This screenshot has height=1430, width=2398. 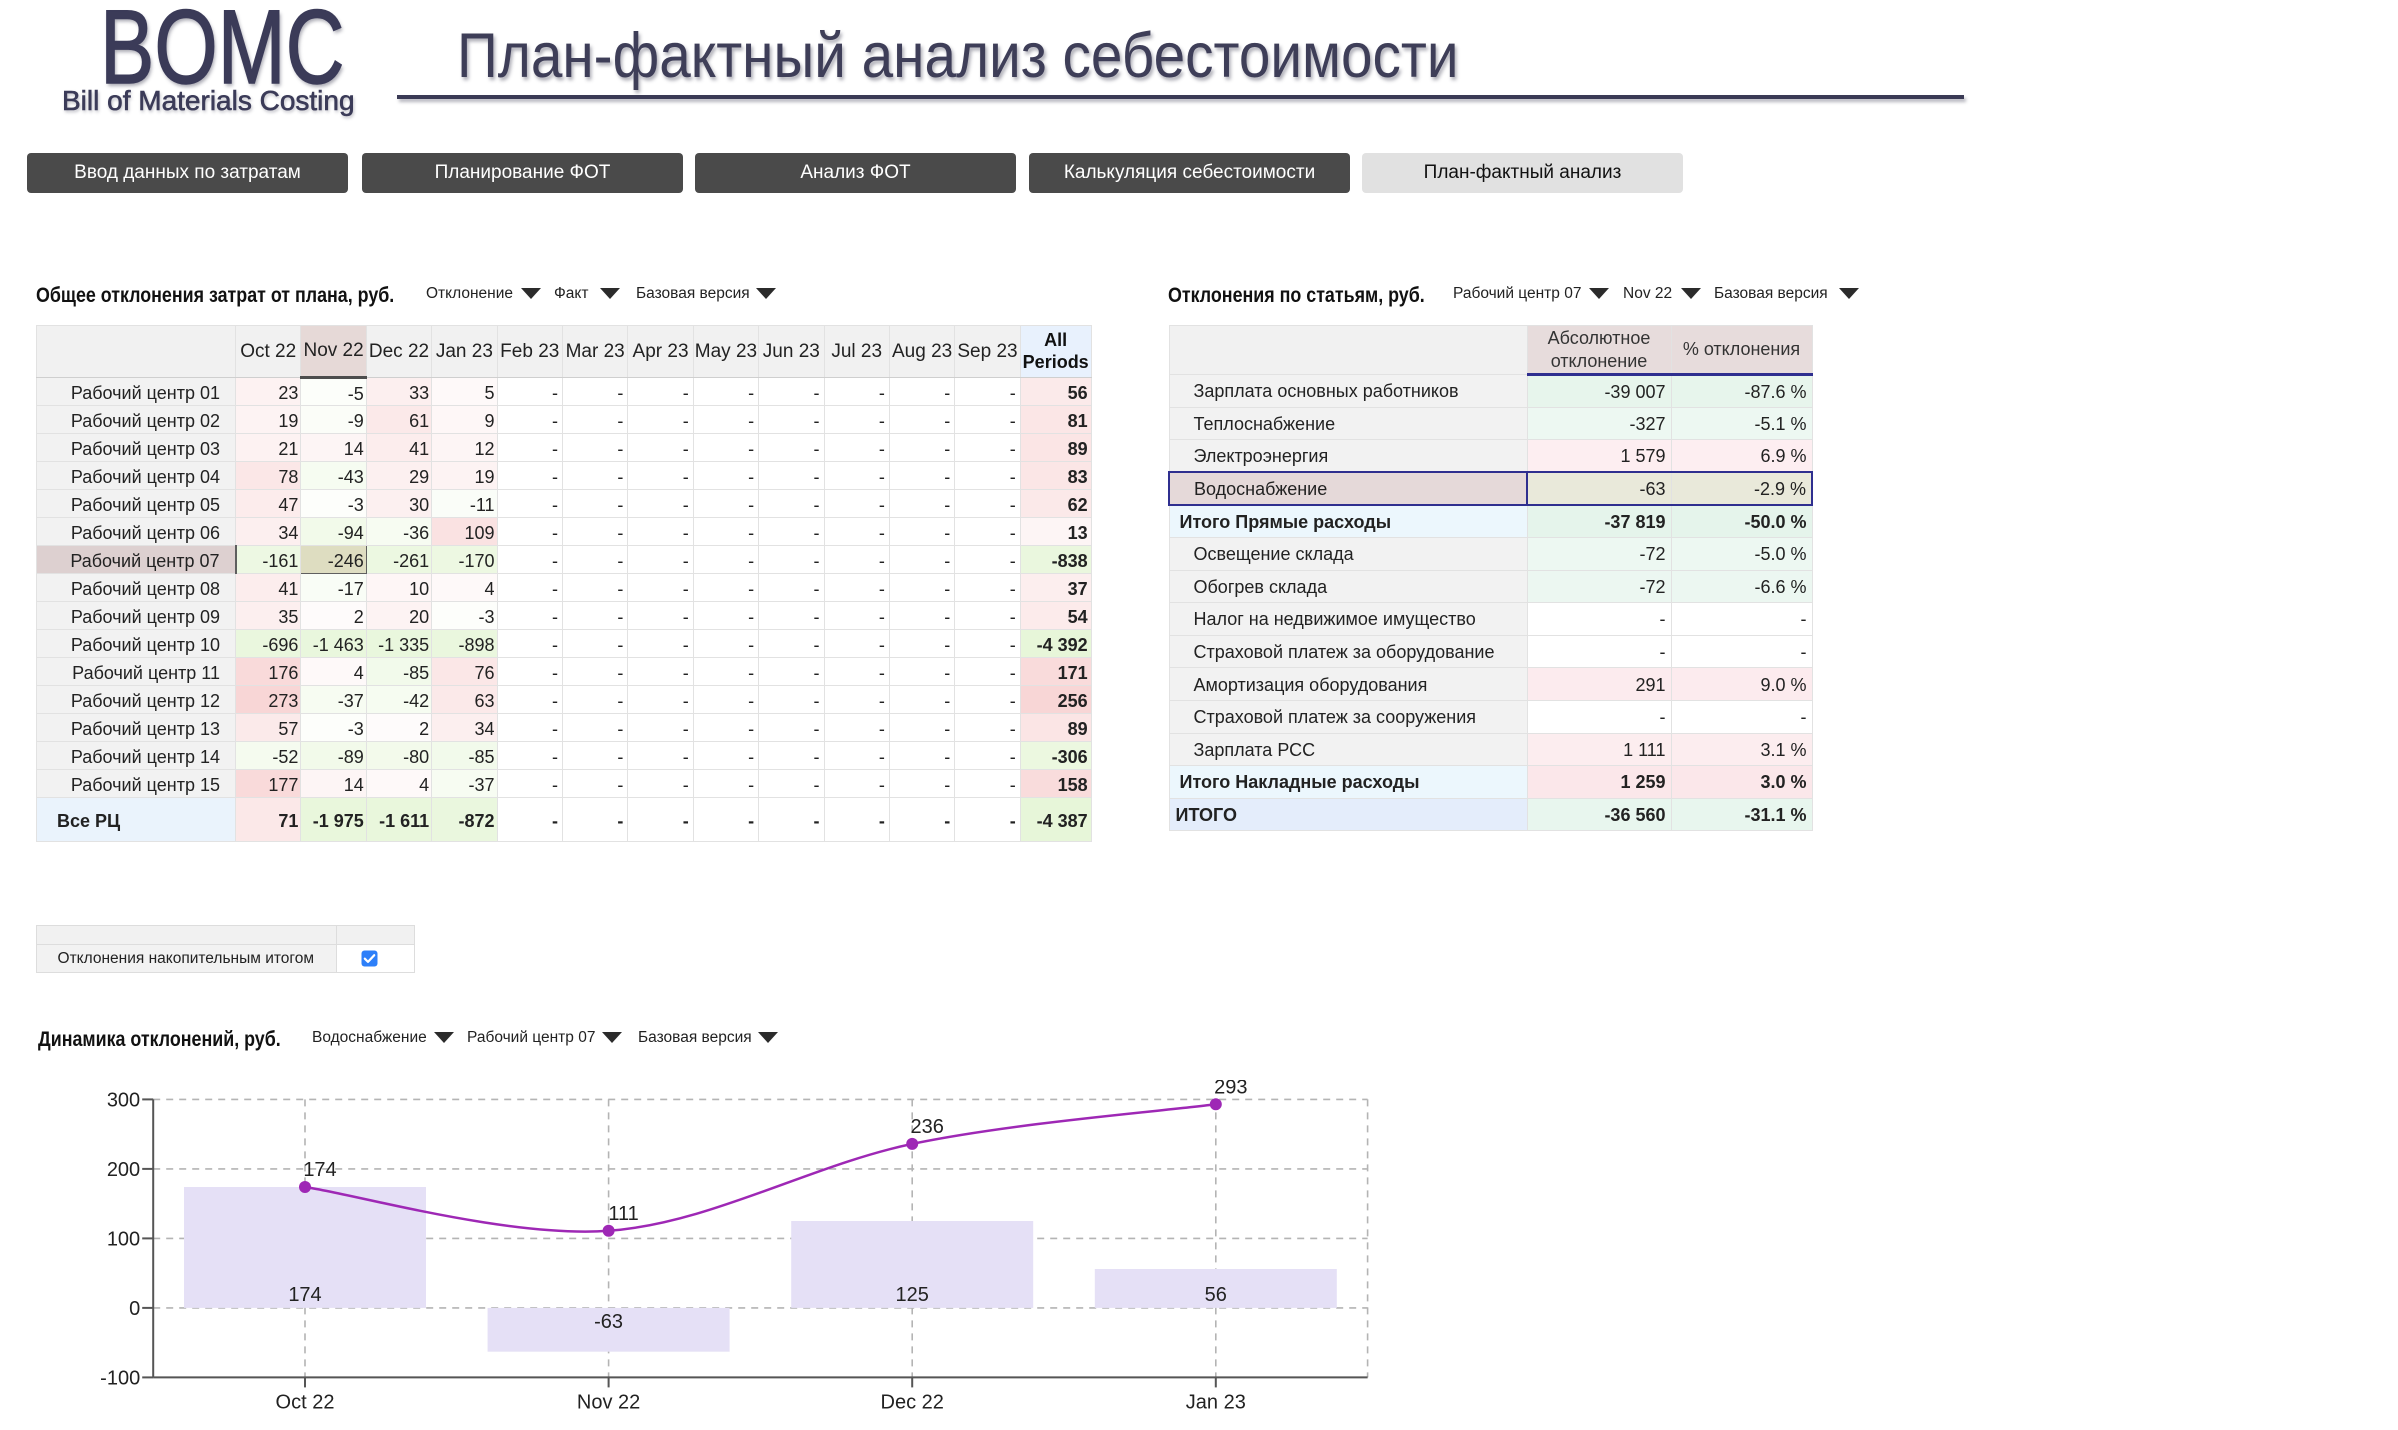 What do you see at coordinates (123, 1170) in the screenshot?
I see `svg-text: 200` at bounding box center [123, 1170].